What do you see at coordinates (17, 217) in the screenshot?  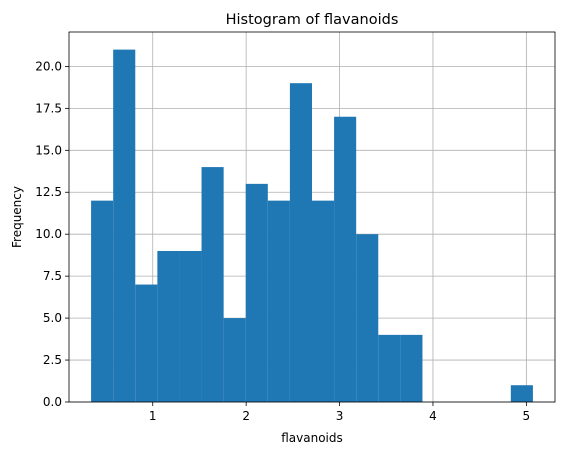 I see `y-axis-label: Frequency` at bounding box center [17, 217].